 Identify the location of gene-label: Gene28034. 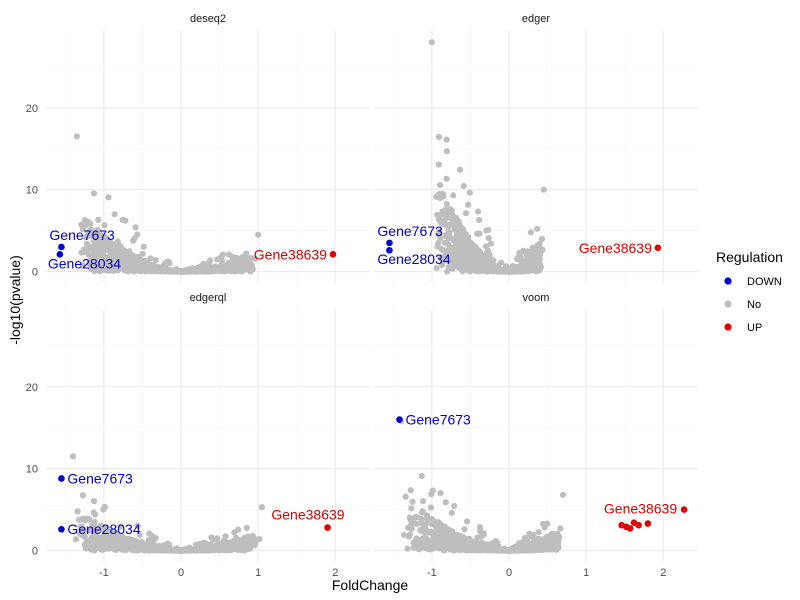
(84, 263).